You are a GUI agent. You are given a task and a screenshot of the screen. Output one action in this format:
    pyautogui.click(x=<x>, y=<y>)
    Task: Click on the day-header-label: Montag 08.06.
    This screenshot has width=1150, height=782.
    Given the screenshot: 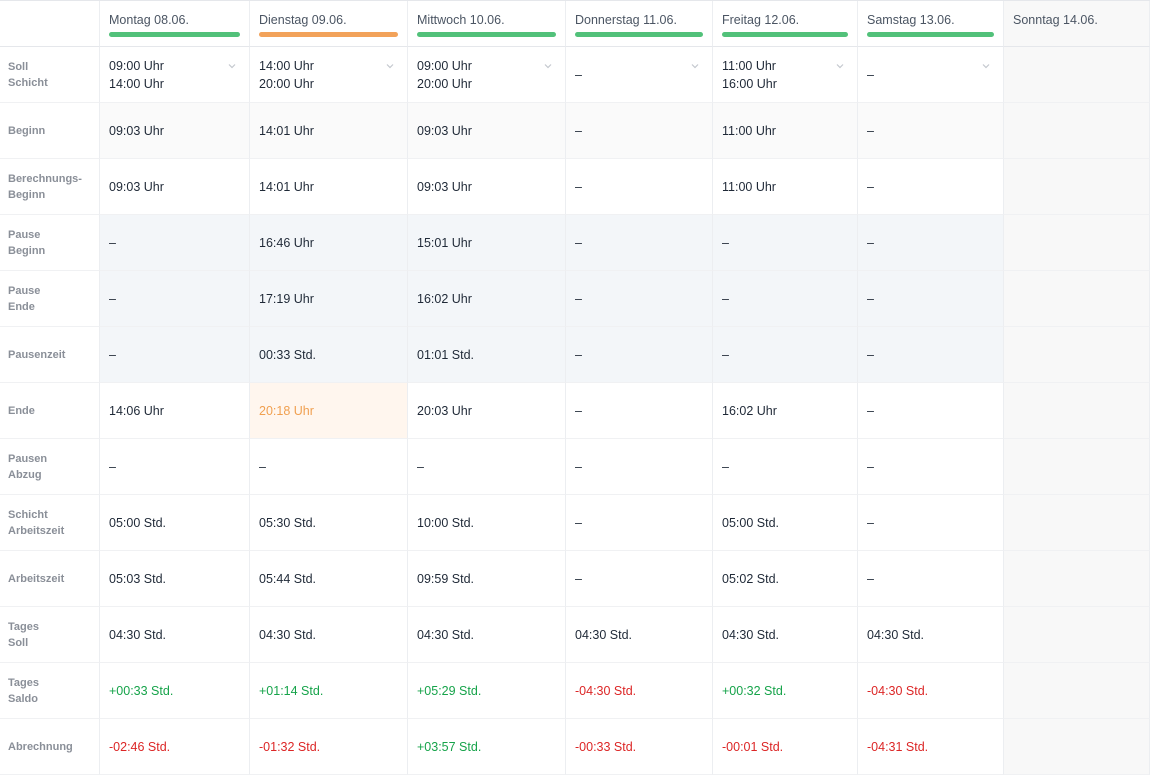 What is the action you would take?
    pyautogui.click(x=149, y=20)
    